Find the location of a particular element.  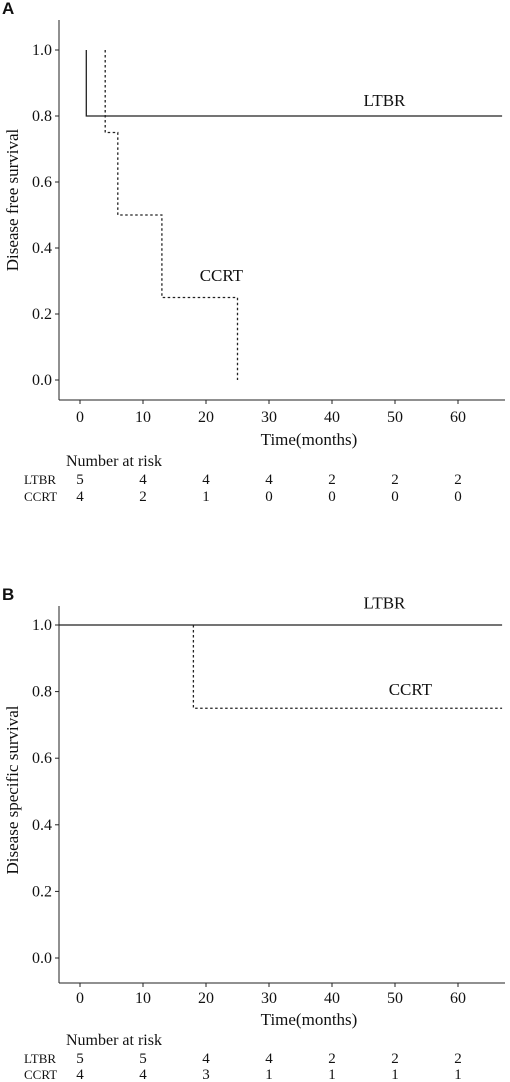

panel-letter: B is located at coordinates (8, 594).